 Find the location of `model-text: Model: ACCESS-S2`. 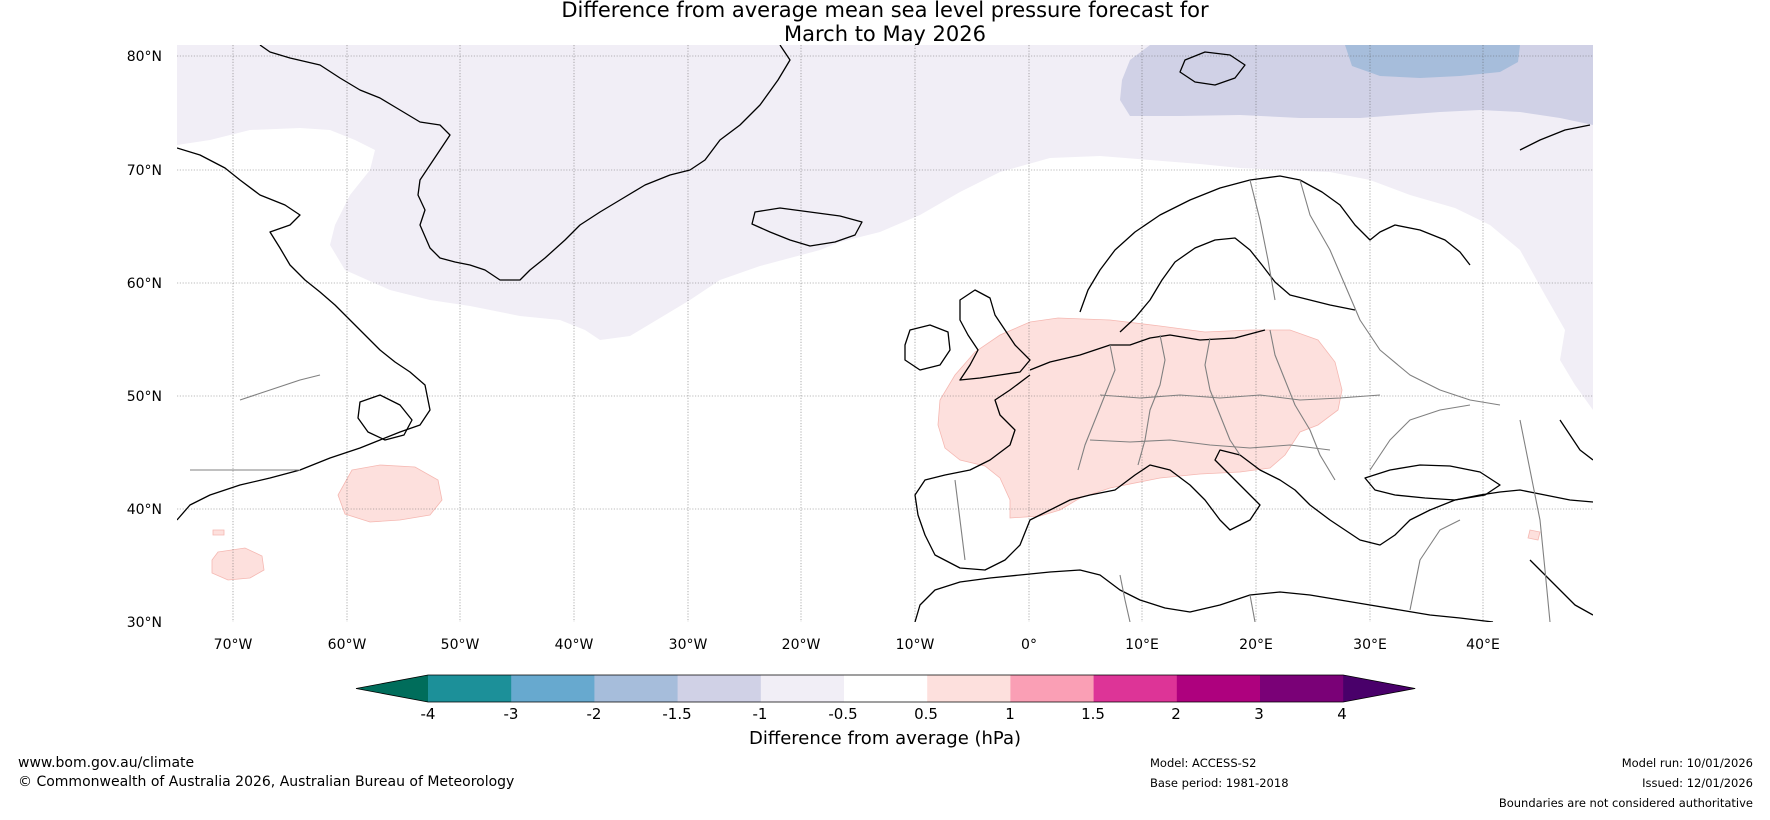

model-text: Model: ACCESS-S2 is located at coordinates (1203, 763).